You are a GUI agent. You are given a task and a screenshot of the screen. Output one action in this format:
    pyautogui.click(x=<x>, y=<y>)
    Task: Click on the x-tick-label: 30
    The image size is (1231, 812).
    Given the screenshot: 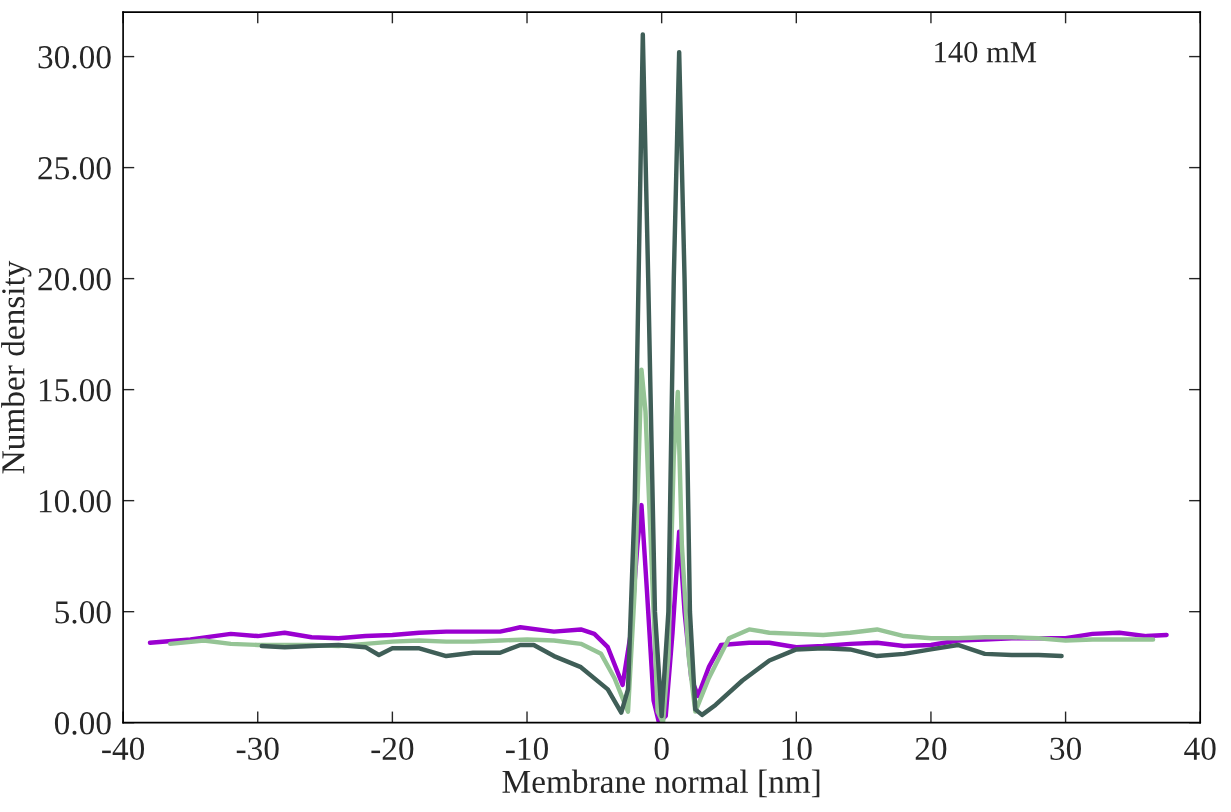 What is the action you would take?
    pyautogui.click(x=1065, y=749)
    